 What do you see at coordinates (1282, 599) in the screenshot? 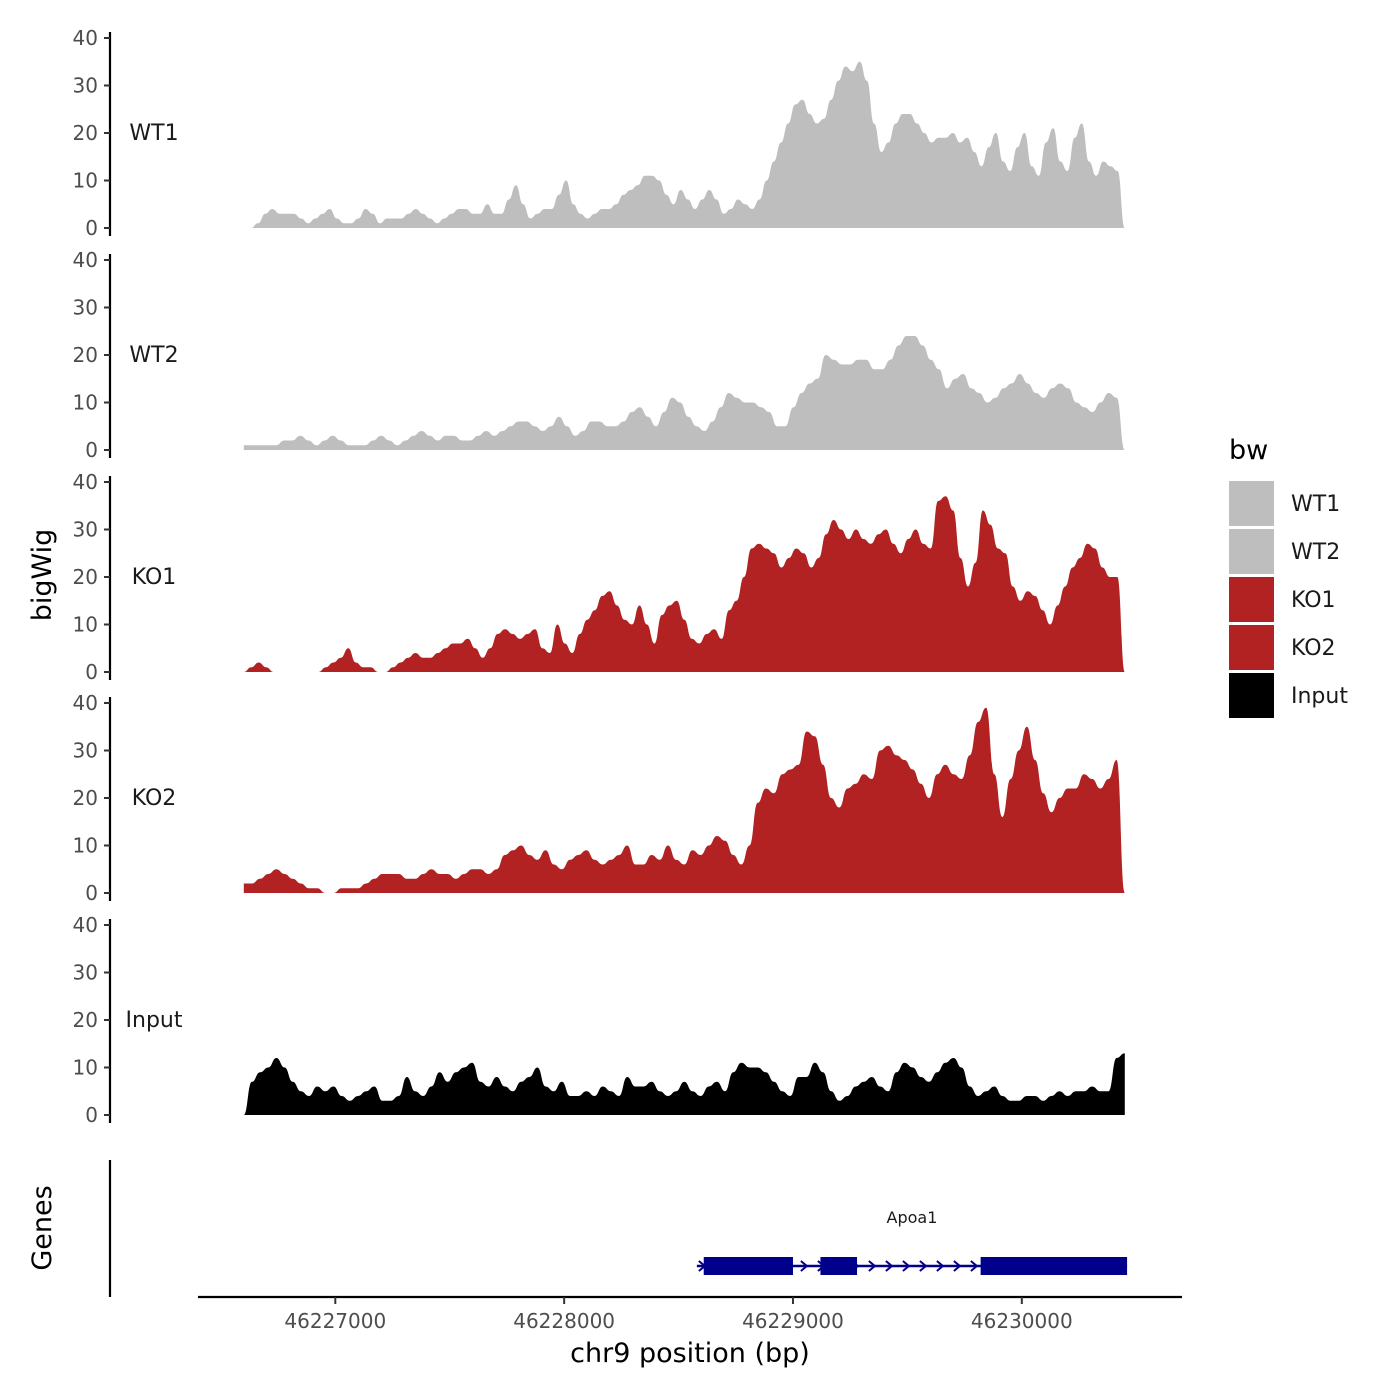
I see `legend-entry-ko1: KO1` at bounding box center [1282, 599].